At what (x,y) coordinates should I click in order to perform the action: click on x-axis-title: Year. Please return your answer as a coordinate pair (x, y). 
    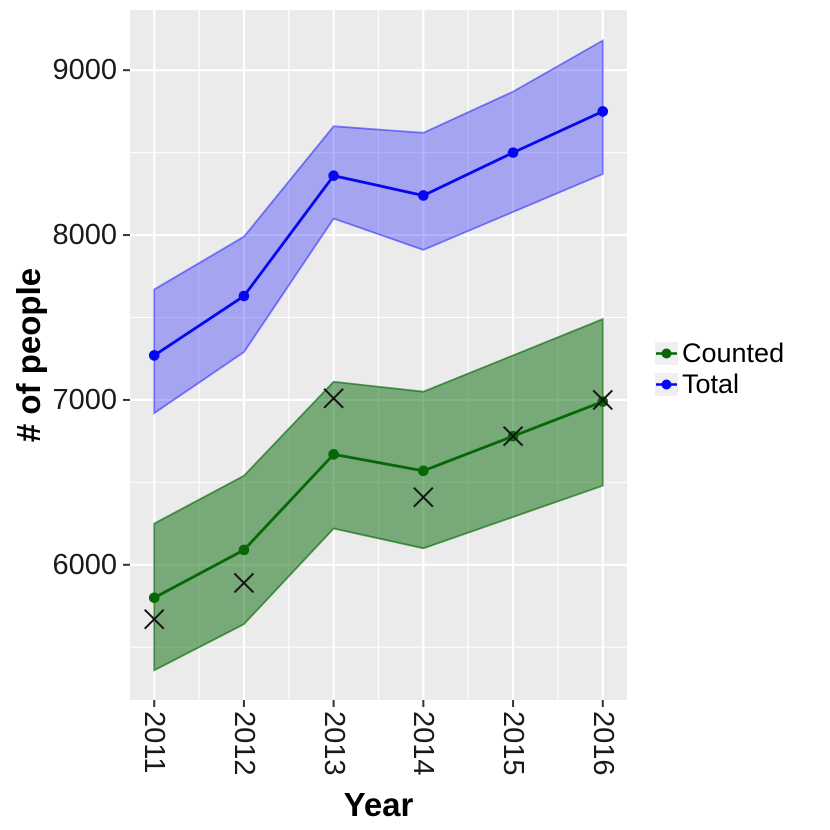
    Looking at the image, I should click on (378, 804).